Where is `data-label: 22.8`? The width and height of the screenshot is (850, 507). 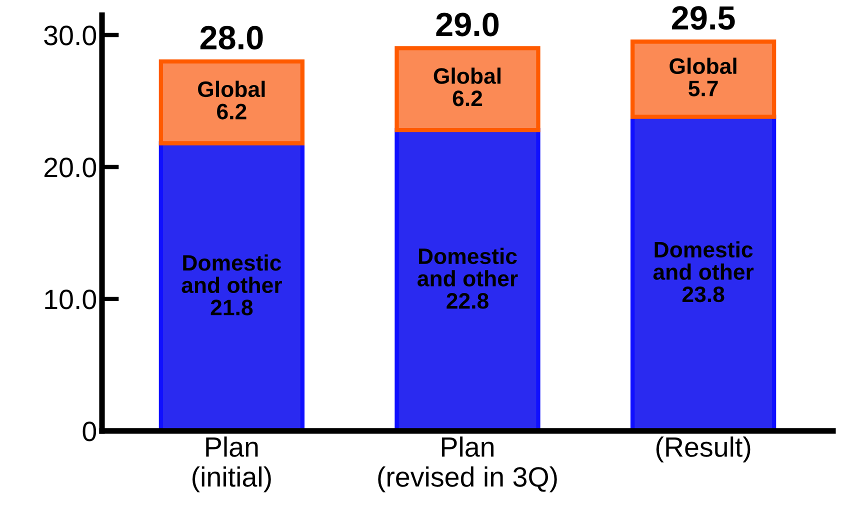 data-label: 22.8 is located at coordinates (467, 301).